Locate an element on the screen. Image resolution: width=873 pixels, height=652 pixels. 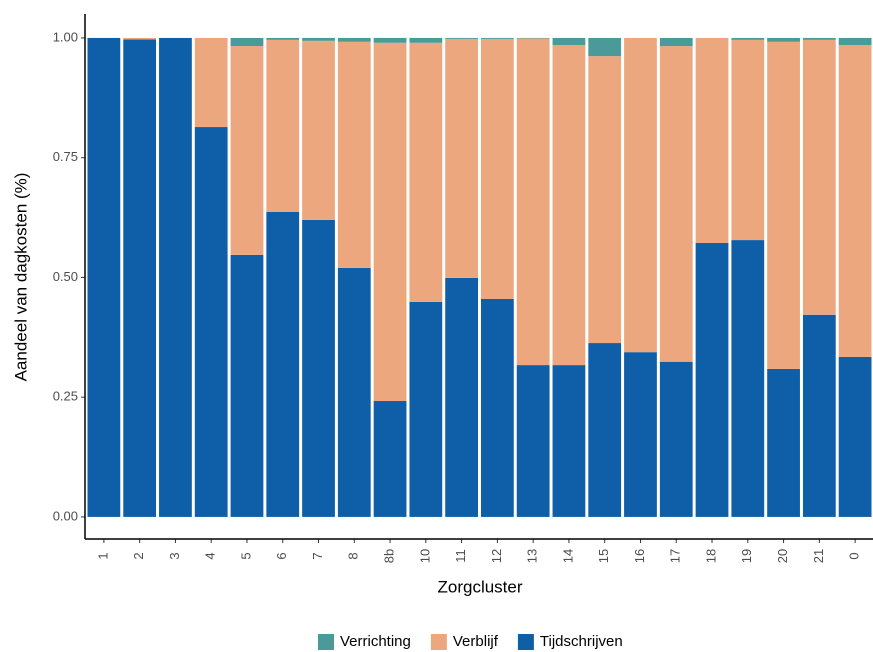
x-tick-label: 8b is located at coordinates (389, 556).